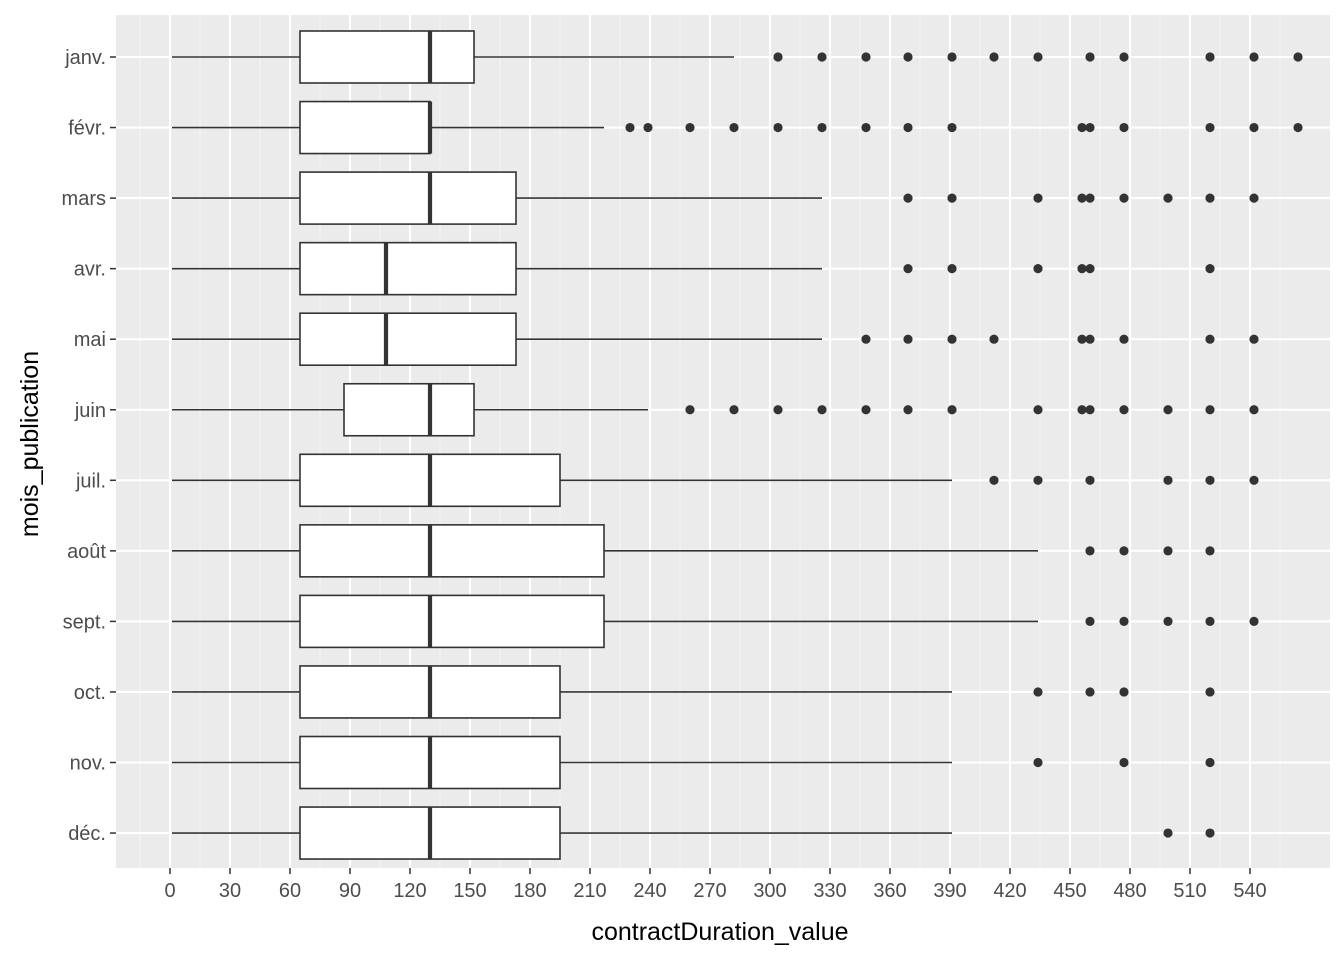 This screenshot has height=960, width=1344. What do you see at coordinates (715, 409) in the screenshot?
I see `box-juin` at bounding box center [715, 409].